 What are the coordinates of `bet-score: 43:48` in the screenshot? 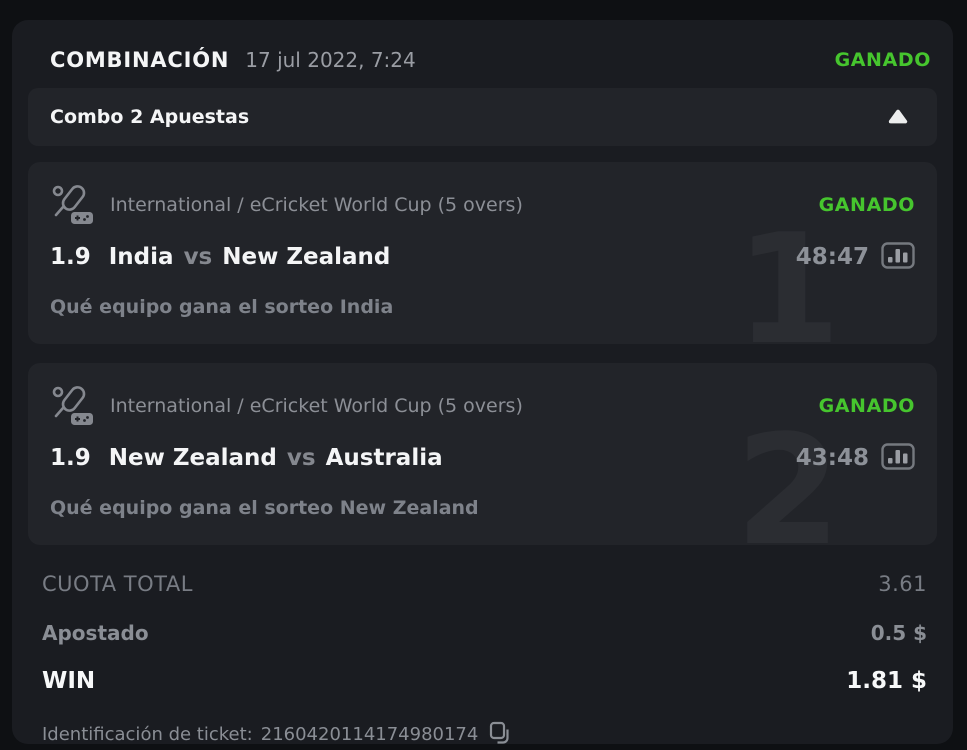 It's located at (832, 458).